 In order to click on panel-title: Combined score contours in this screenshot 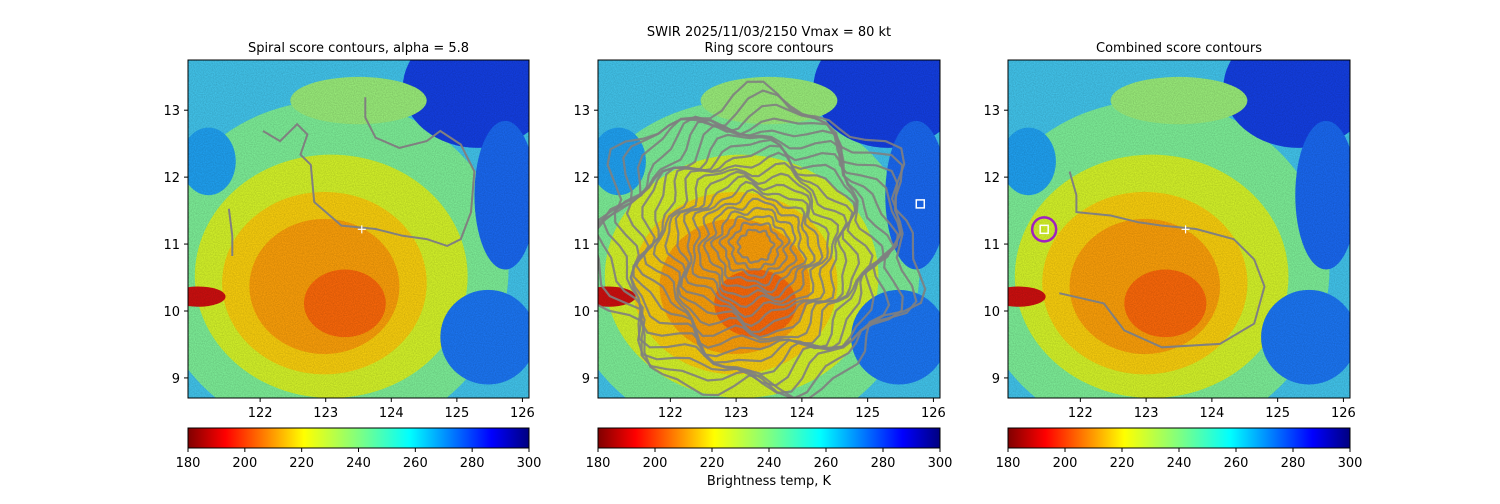, I will do `click(1179, 48)`.